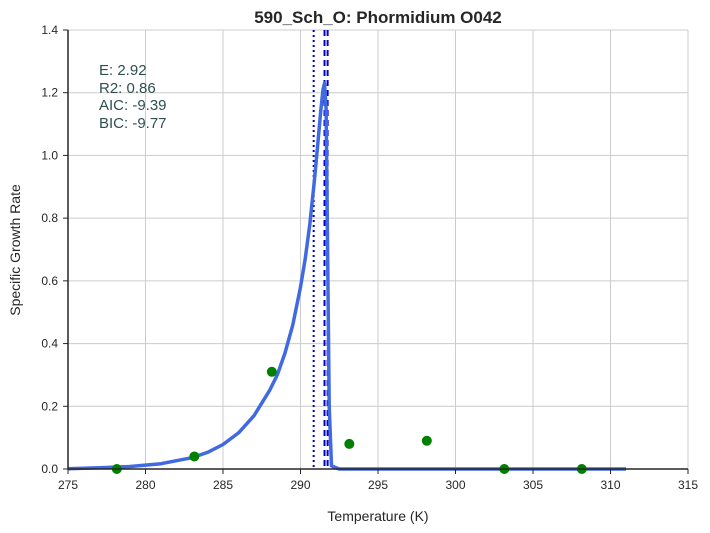  What do you see at coordinates (378, 485) in the screenshot?
I see `x-tick-label: 295` at bounding box center [378, 485].